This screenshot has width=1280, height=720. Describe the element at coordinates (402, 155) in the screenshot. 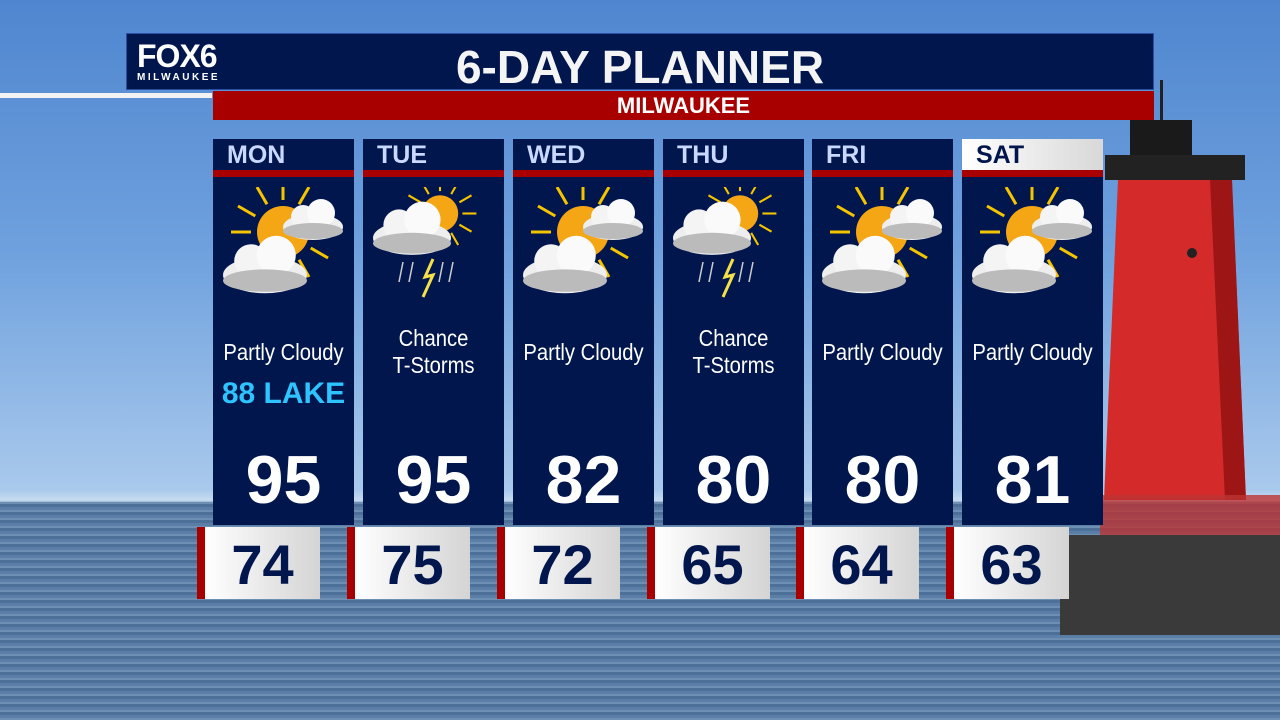

I see `day-label: TUE` at that location.